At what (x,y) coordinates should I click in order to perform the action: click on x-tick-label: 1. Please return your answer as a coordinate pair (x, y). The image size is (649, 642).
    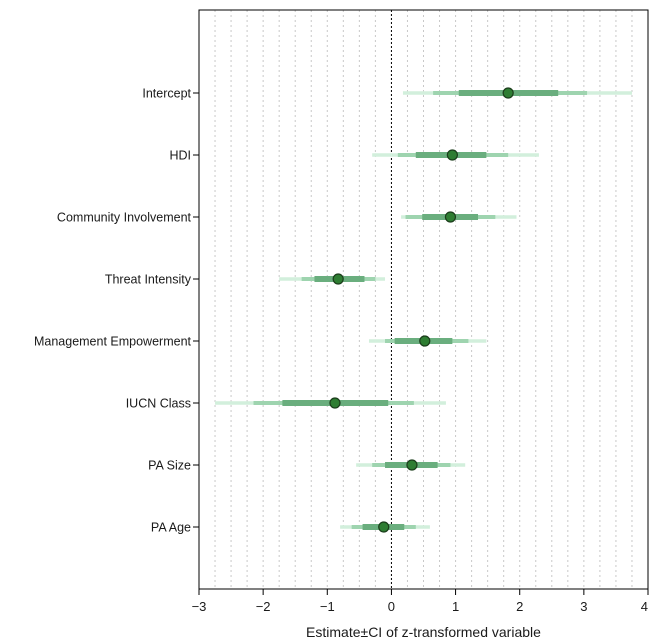
    Looking at the image, I should click on (455, 606).